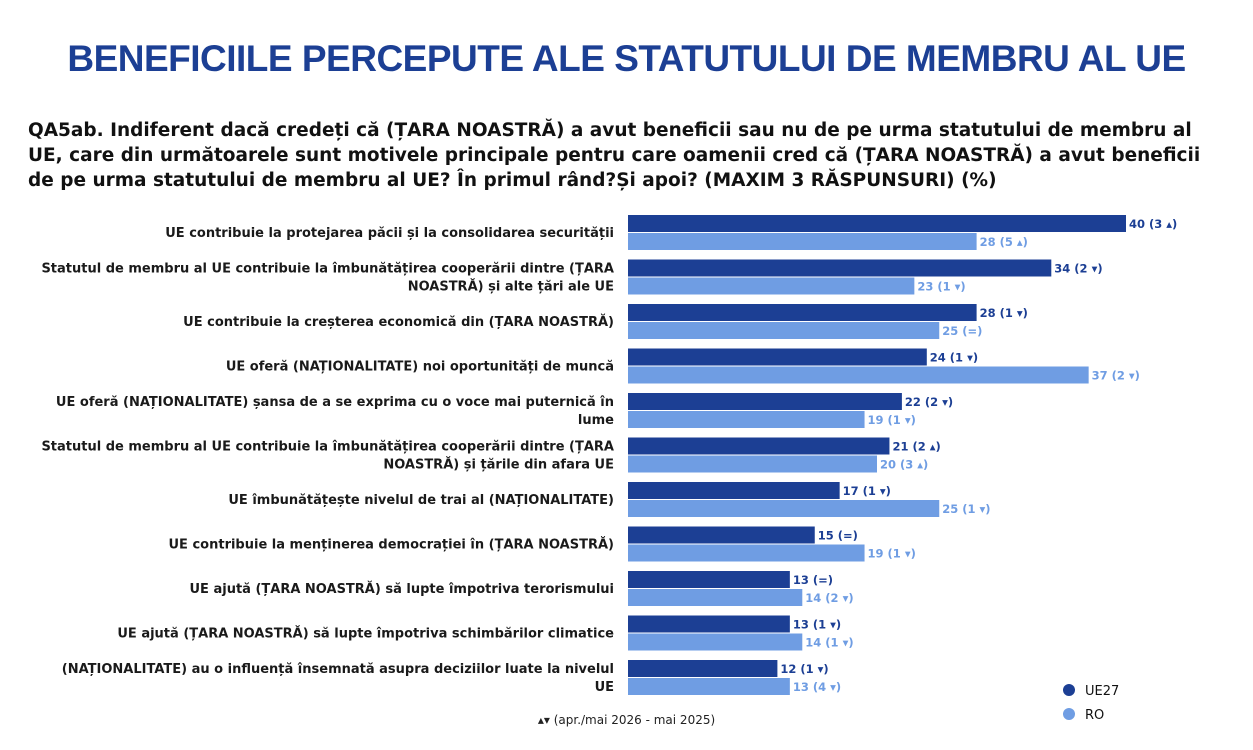 Image resolution: width=1253 pixels, height=750 pixels. What do you see at coordinates (1094, 715) in the screenshot?
I see `legend-ro-label: RO` at bounding box center [1094, 715].